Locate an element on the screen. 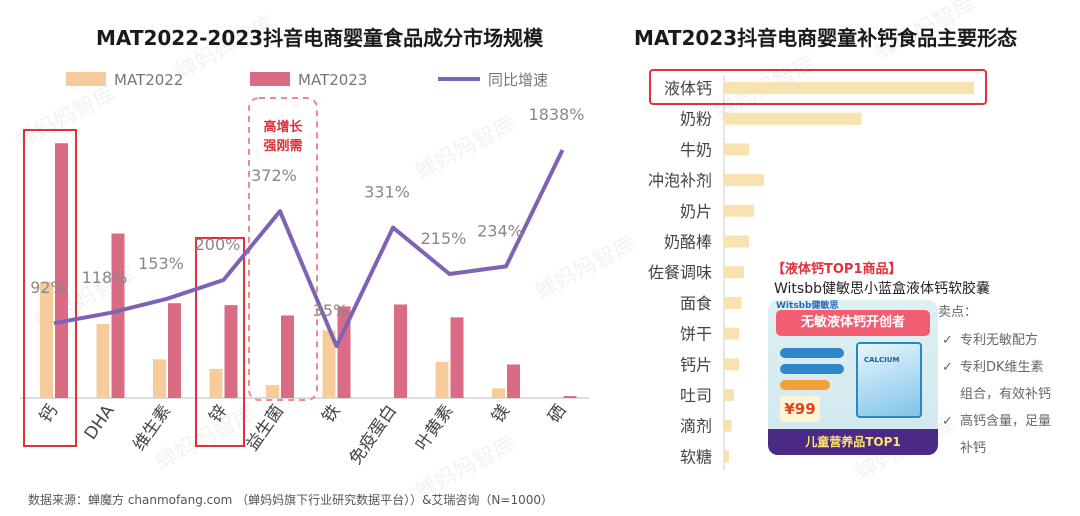 The image size is (1080, 516). product-price: ¥99 is located at coordinates (800, 409).